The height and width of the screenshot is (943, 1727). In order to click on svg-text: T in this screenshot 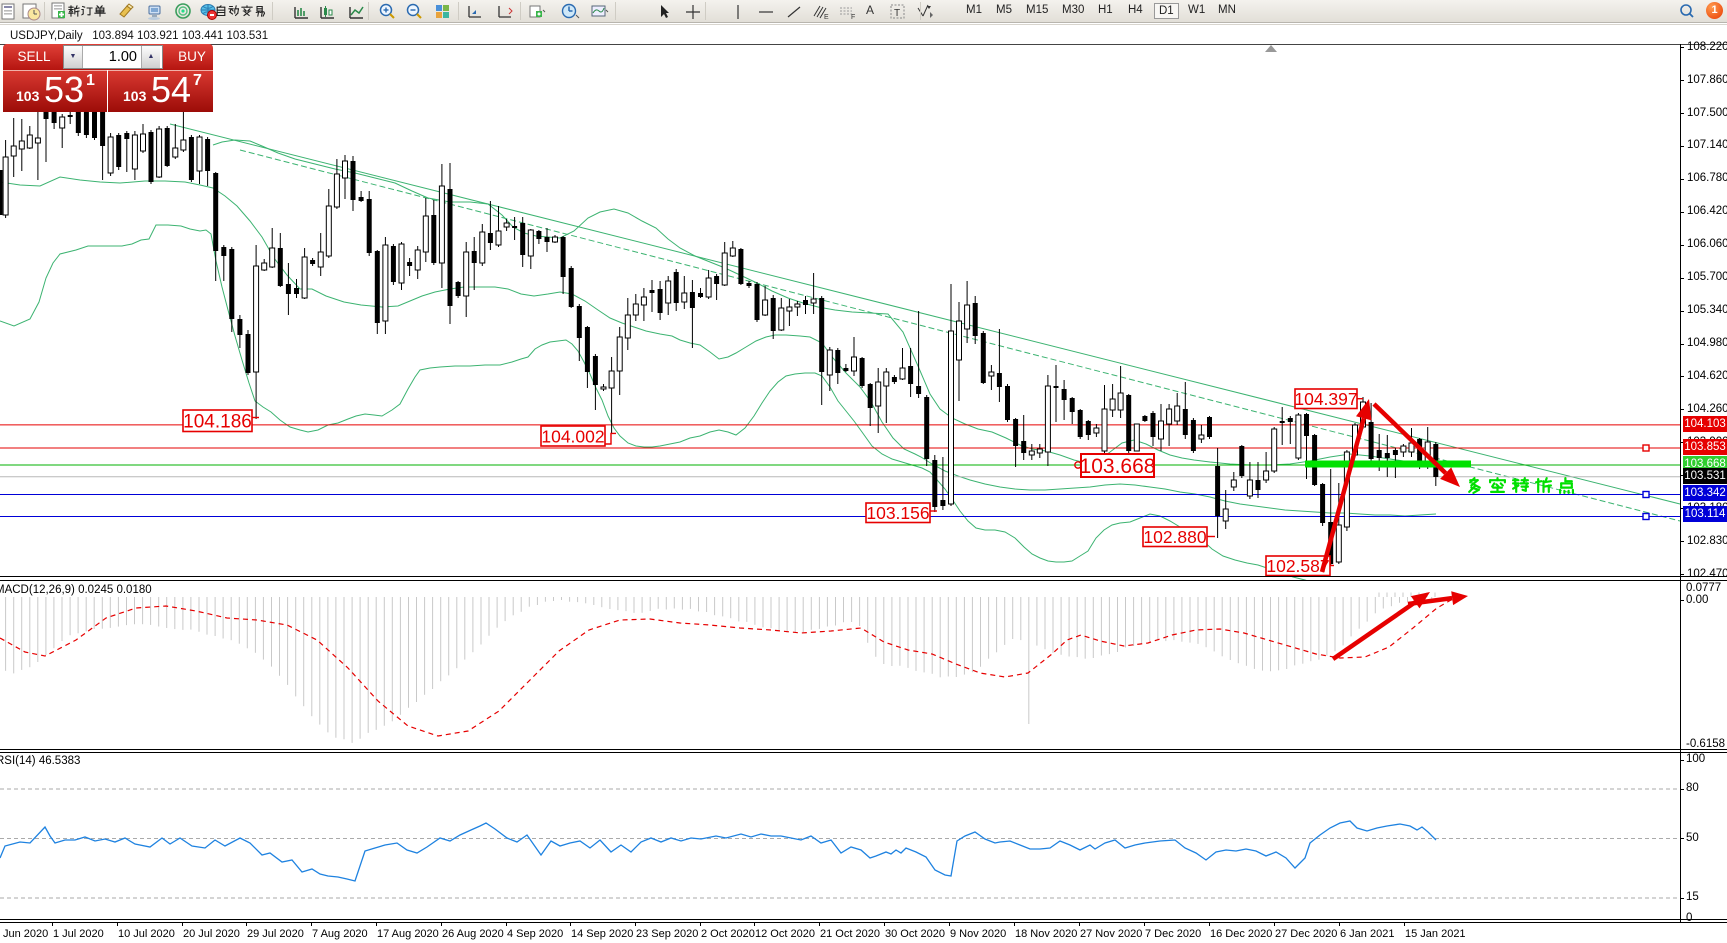, I will do `click(897, 13)`.